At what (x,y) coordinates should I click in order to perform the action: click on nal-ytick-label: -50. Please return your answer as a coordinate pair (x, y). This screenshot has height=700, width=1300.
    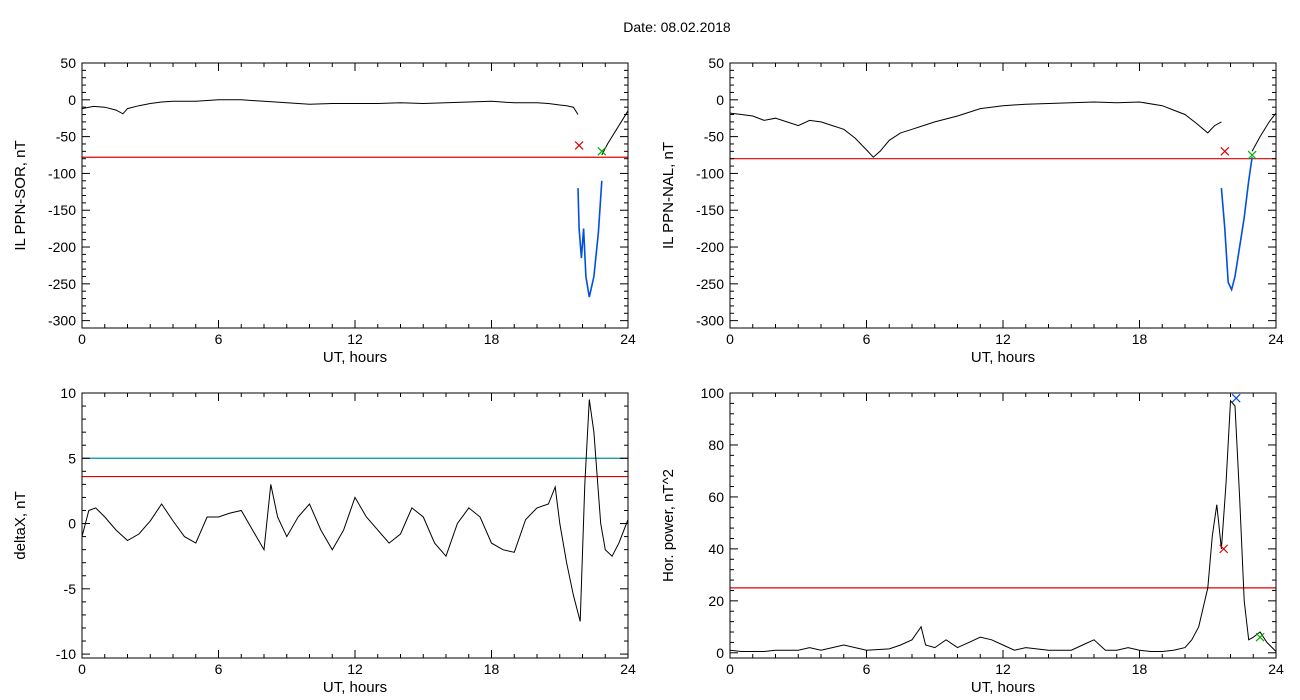
    Looking at the image, I should click on (714, 137).